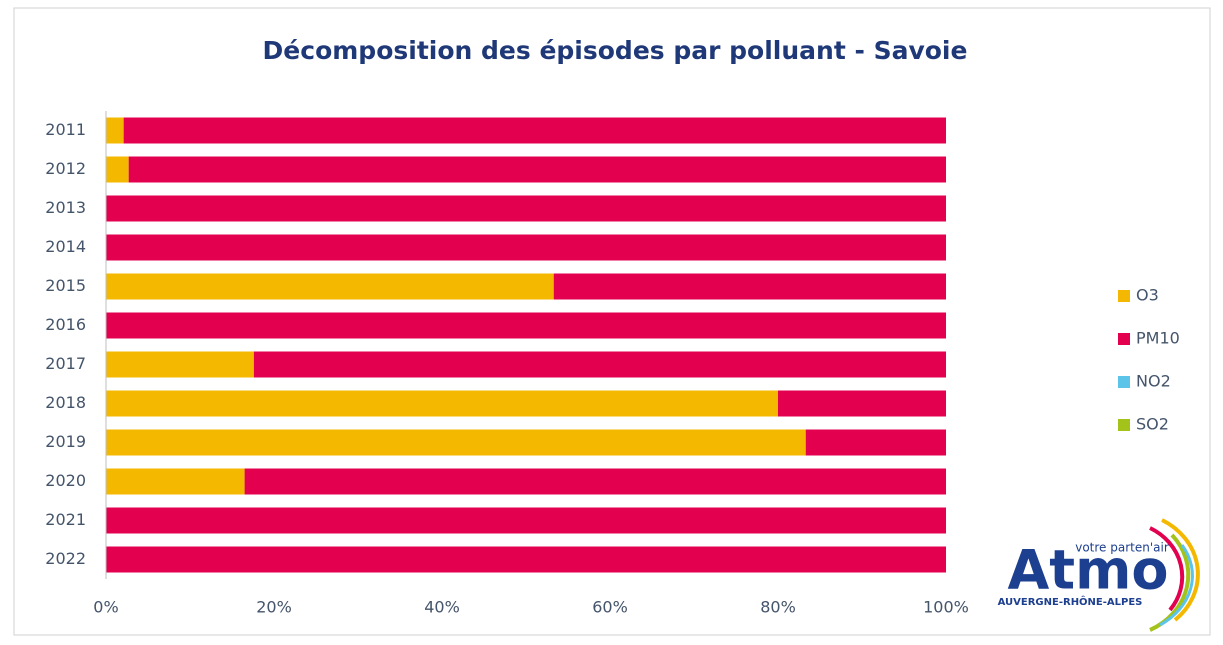 The height and width of the screenshot is (645, 1223). Describe the element at coordinates (1088, 570) in the screenshot. I see `logo-name: Atmo` at that location.